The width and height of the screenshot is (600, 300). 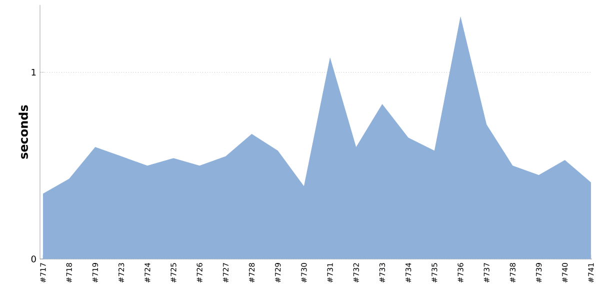 What do you see at coordinates (33, 259) in the screenshot?
I see `y-tick-label: 0` at bounding box center [33, 259].